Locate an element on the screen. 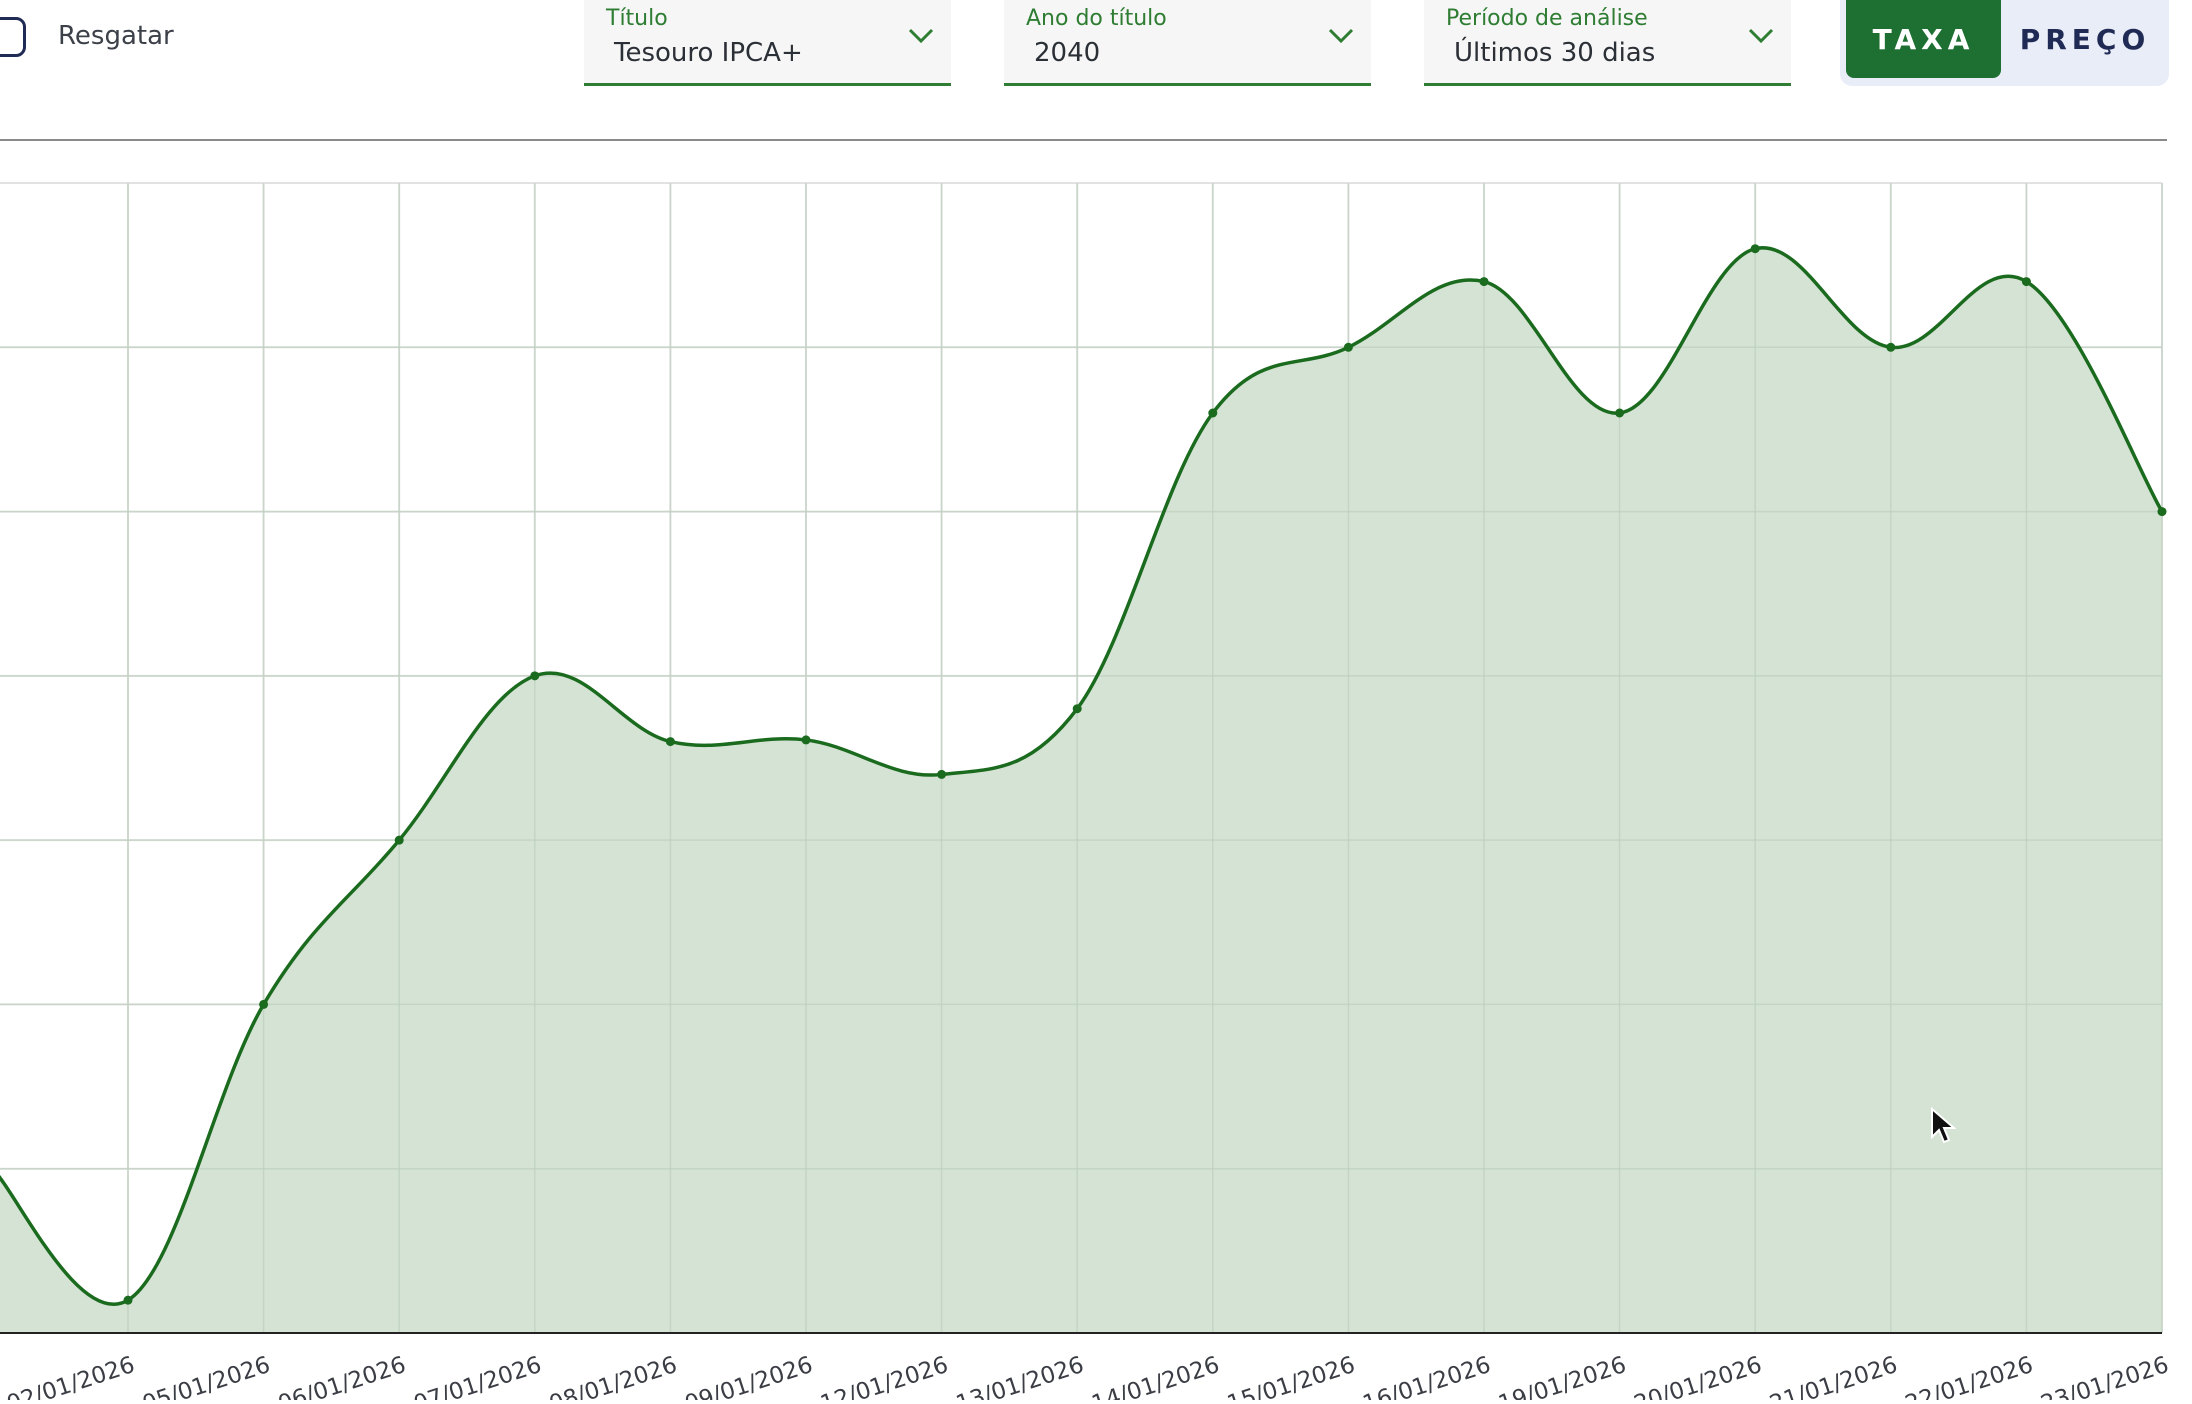  x-tick-label: 19/01/2026 is located at coordinates (1562, 1376).